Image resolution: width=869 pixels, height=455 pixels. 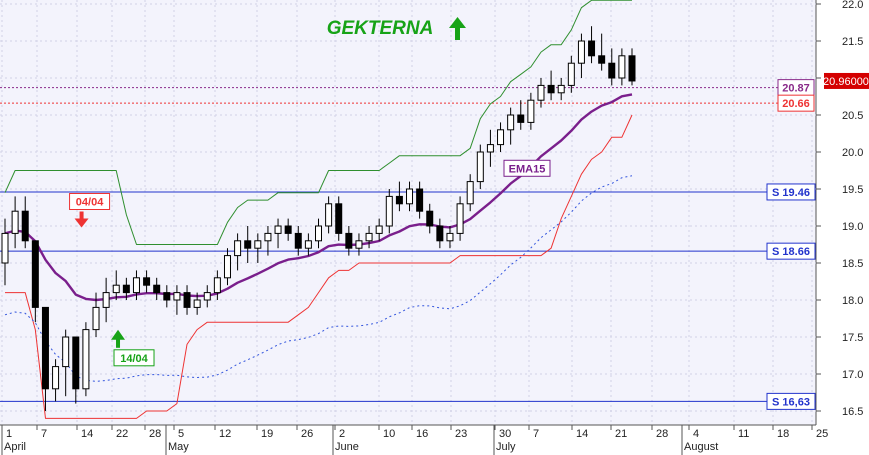 I want to click on month-label: April, so click(x=15, y=447).